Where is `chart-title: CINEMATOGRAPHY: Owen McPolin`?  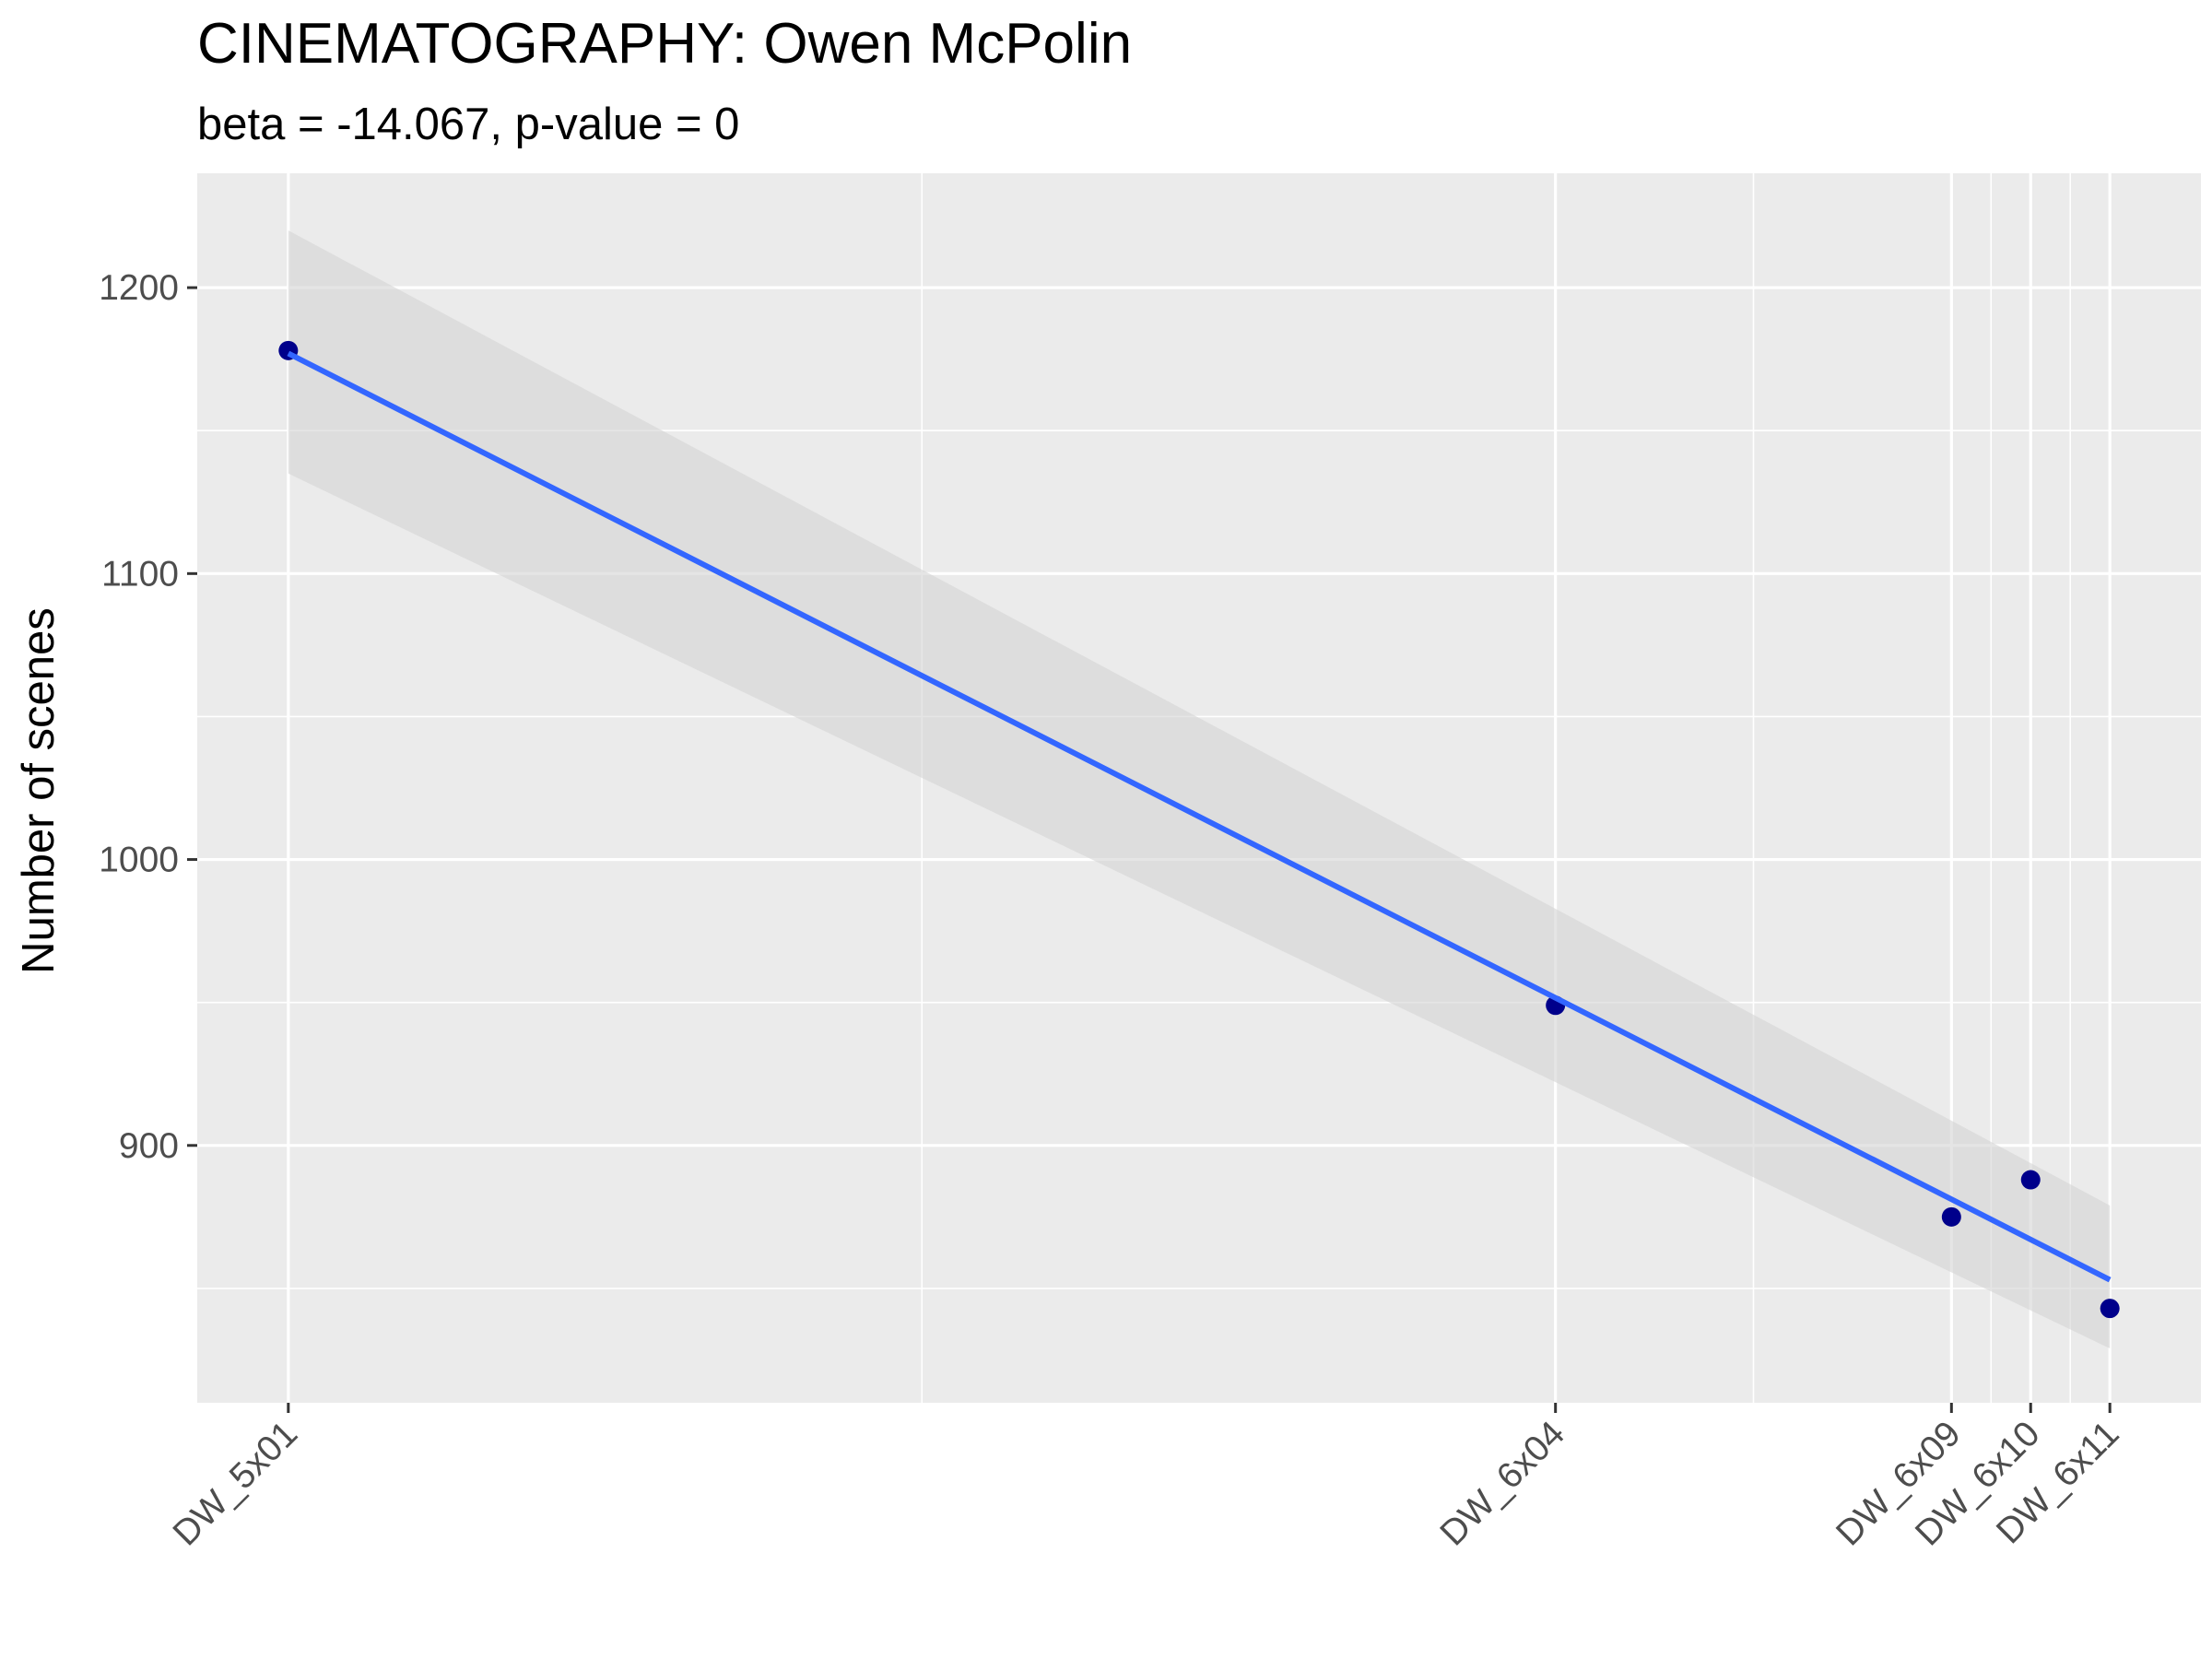
chart-title: CINEMATOGRAPHY: Owen McPolin is located at coordinates (664, 44).